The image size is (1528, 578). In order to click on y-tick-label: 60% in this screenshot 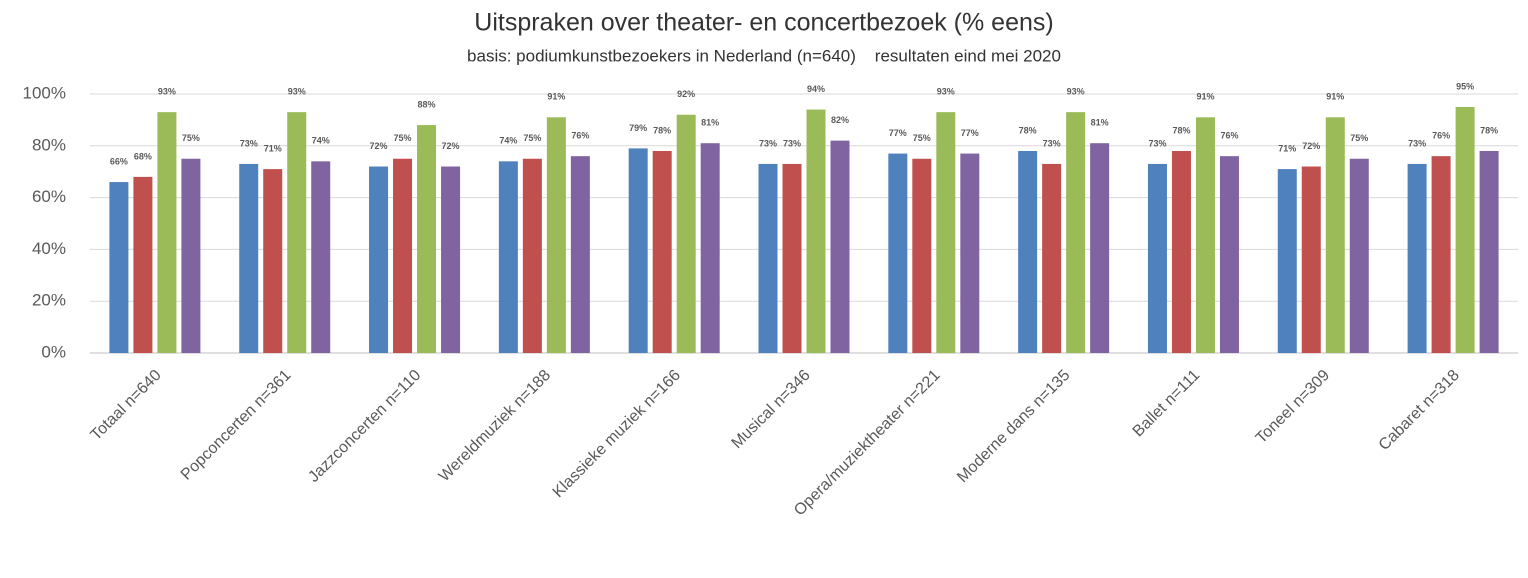, I will do `click(49, 196)`.